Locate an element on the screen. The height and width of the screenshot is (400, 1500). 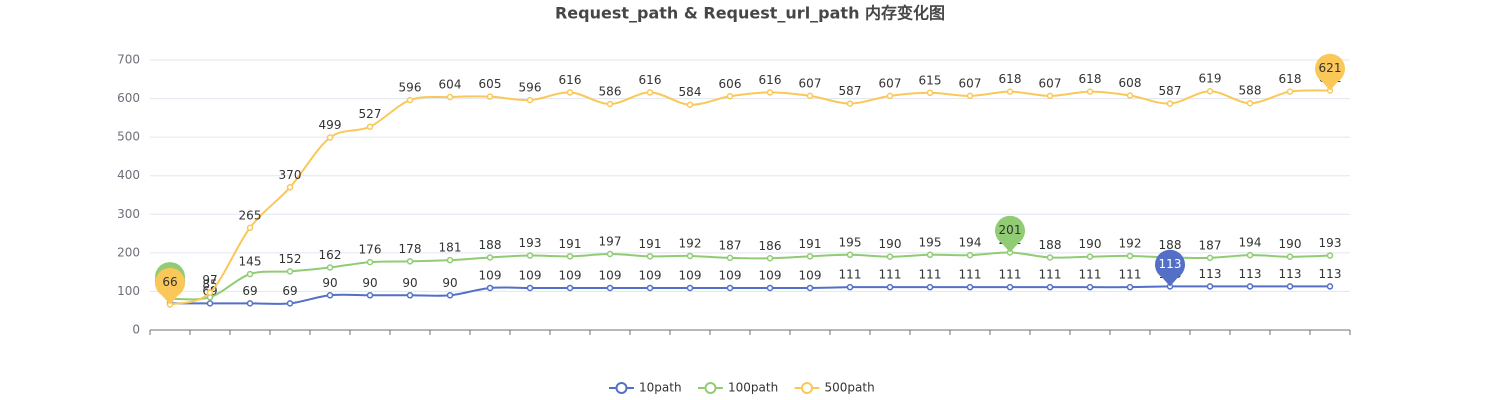
data-label: 616 is located at coordinates (650, 80).